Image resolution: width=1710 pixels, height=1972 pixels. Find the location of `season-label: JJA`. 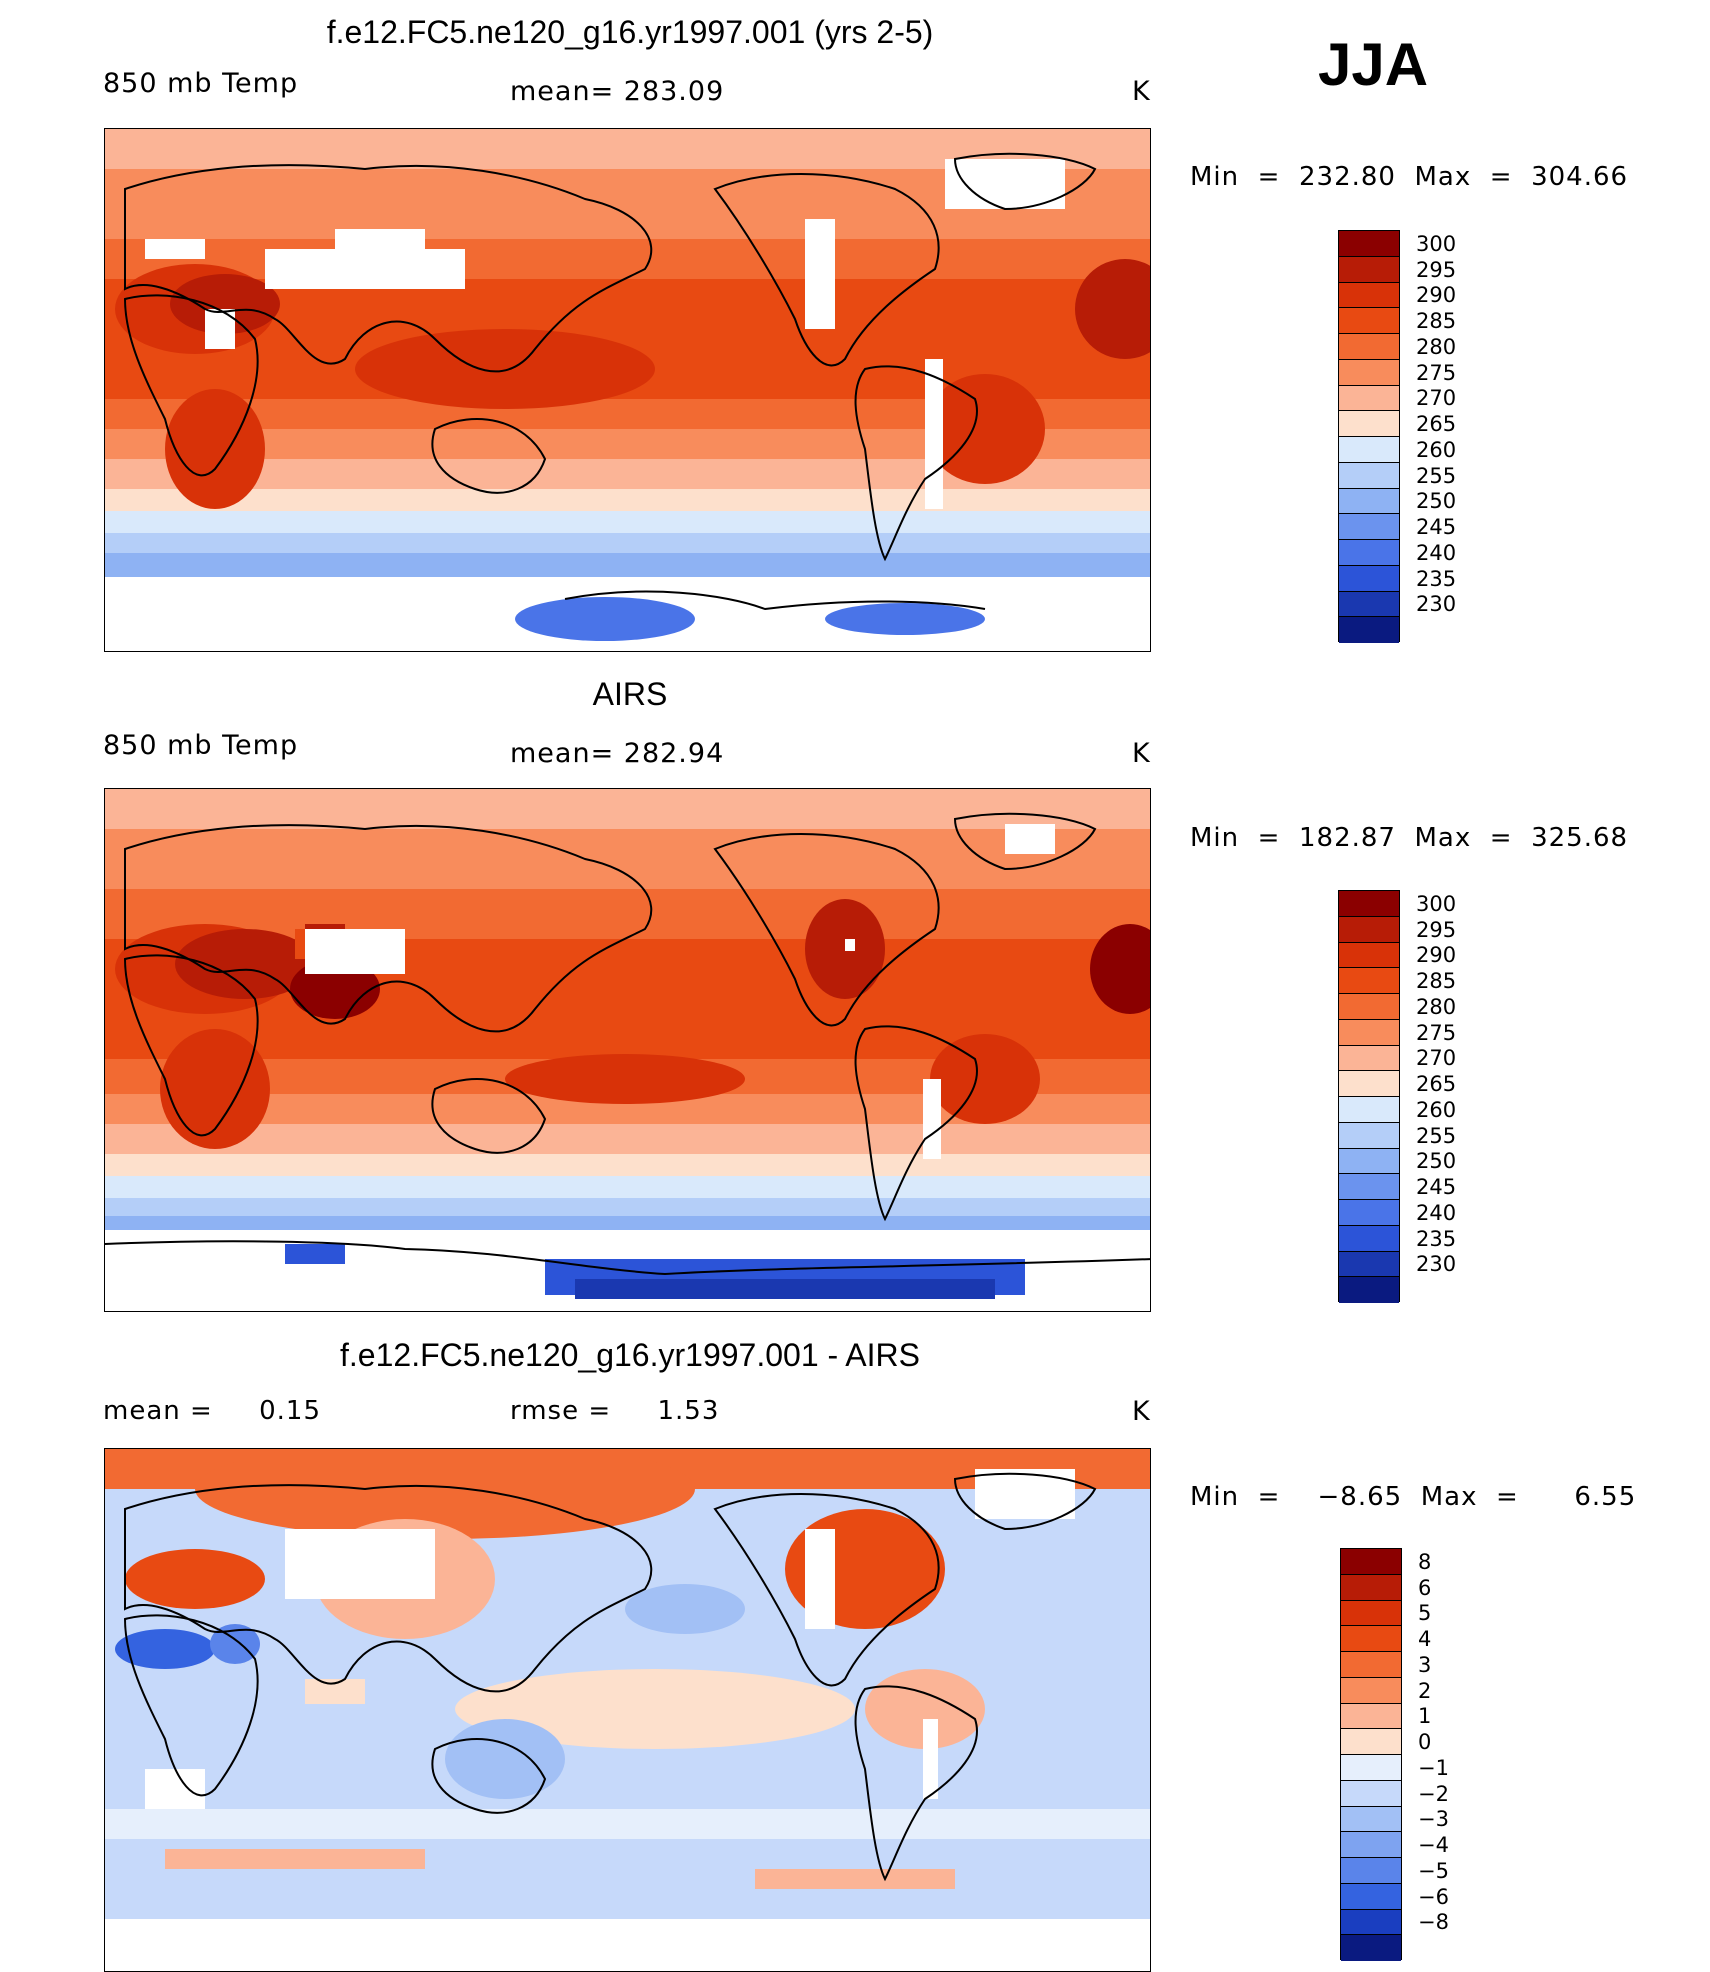

season-label: JJA is located at coordinates (1373, 64).